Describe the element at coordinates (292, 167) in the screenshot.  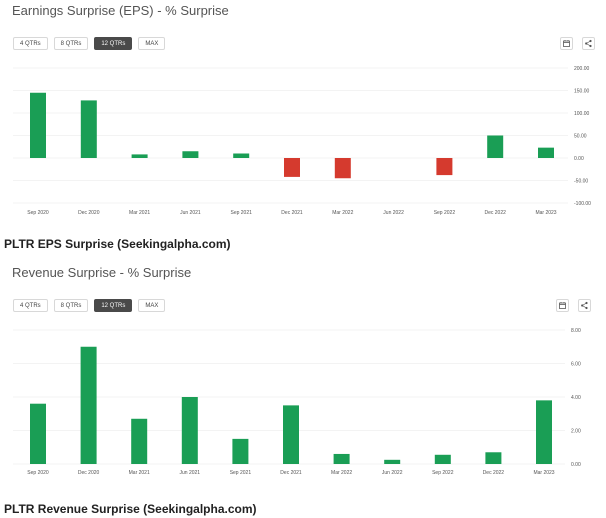
I see `eps-bar-dec-2021` at that location.